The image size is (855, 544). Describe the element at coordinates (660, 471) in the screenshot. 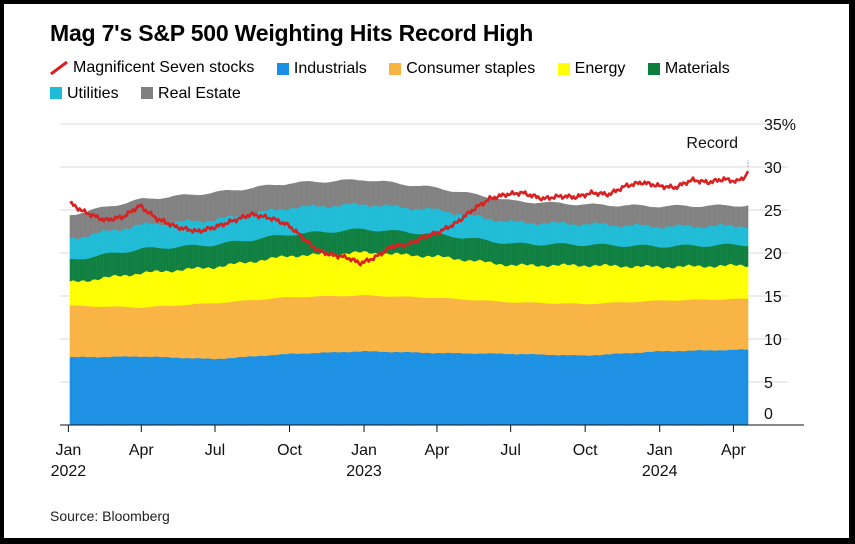

I see `x-tick-year: 2024` at that location.